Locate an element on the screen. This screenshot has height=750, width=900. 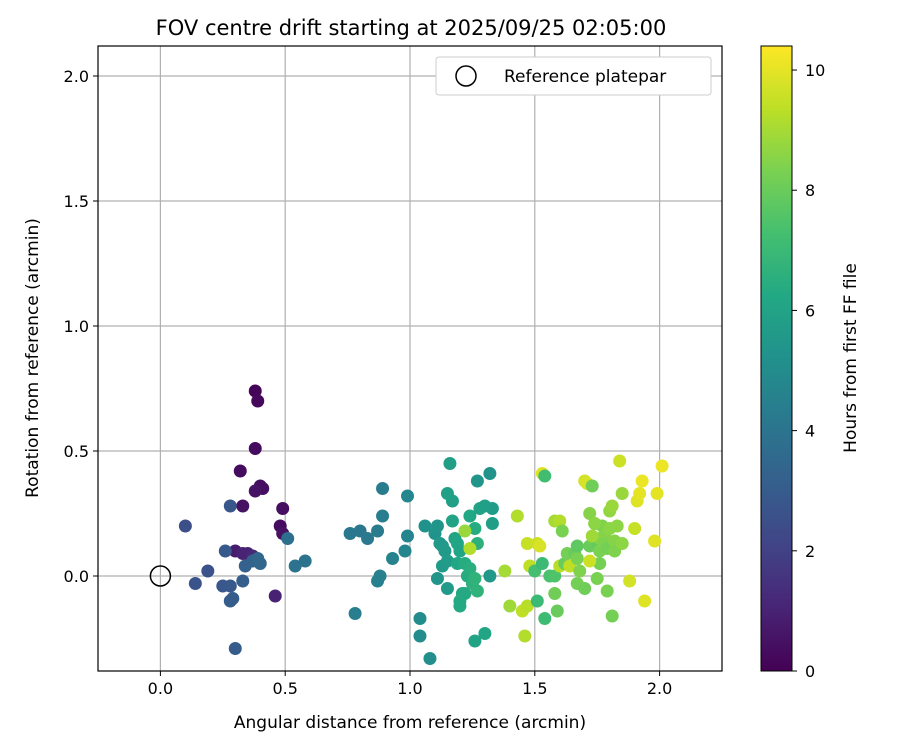
x-tick-label: 1.0 is located at coordinates (409, 688).